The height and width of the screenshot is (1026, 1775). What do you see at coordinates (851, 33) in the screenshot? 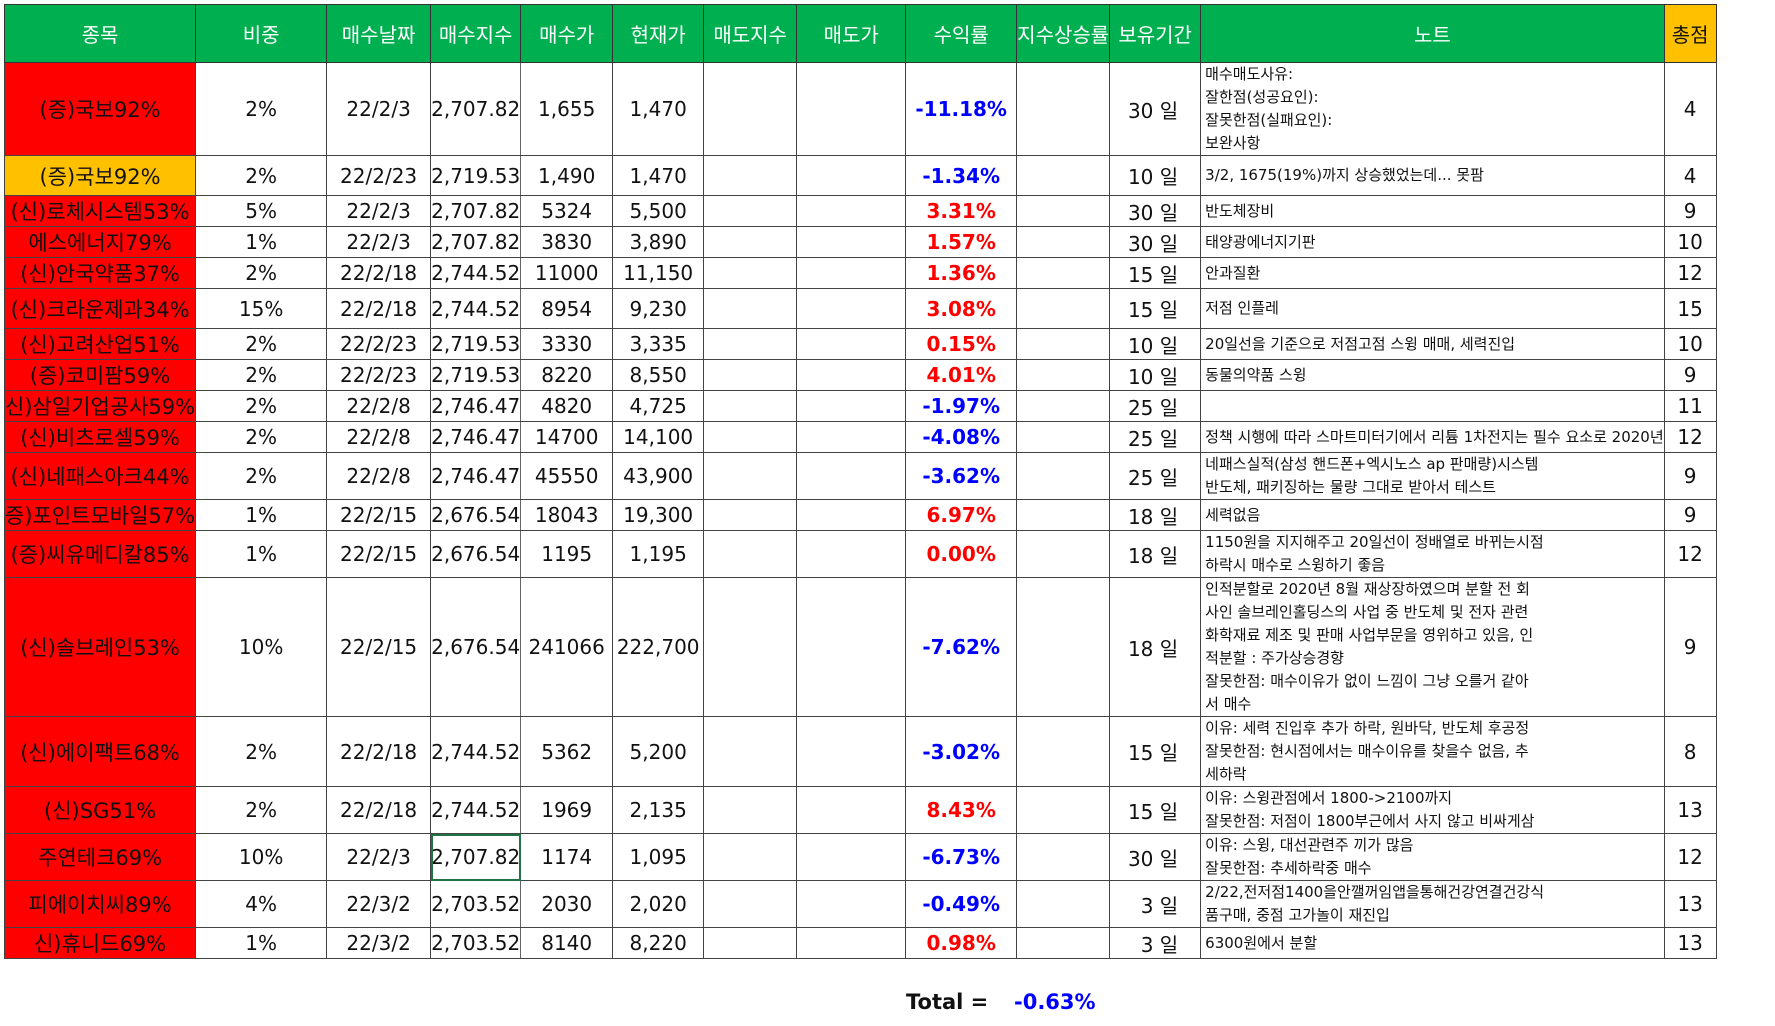
I see `header-sell-price: 매도가` at bounding box center [851, 33].